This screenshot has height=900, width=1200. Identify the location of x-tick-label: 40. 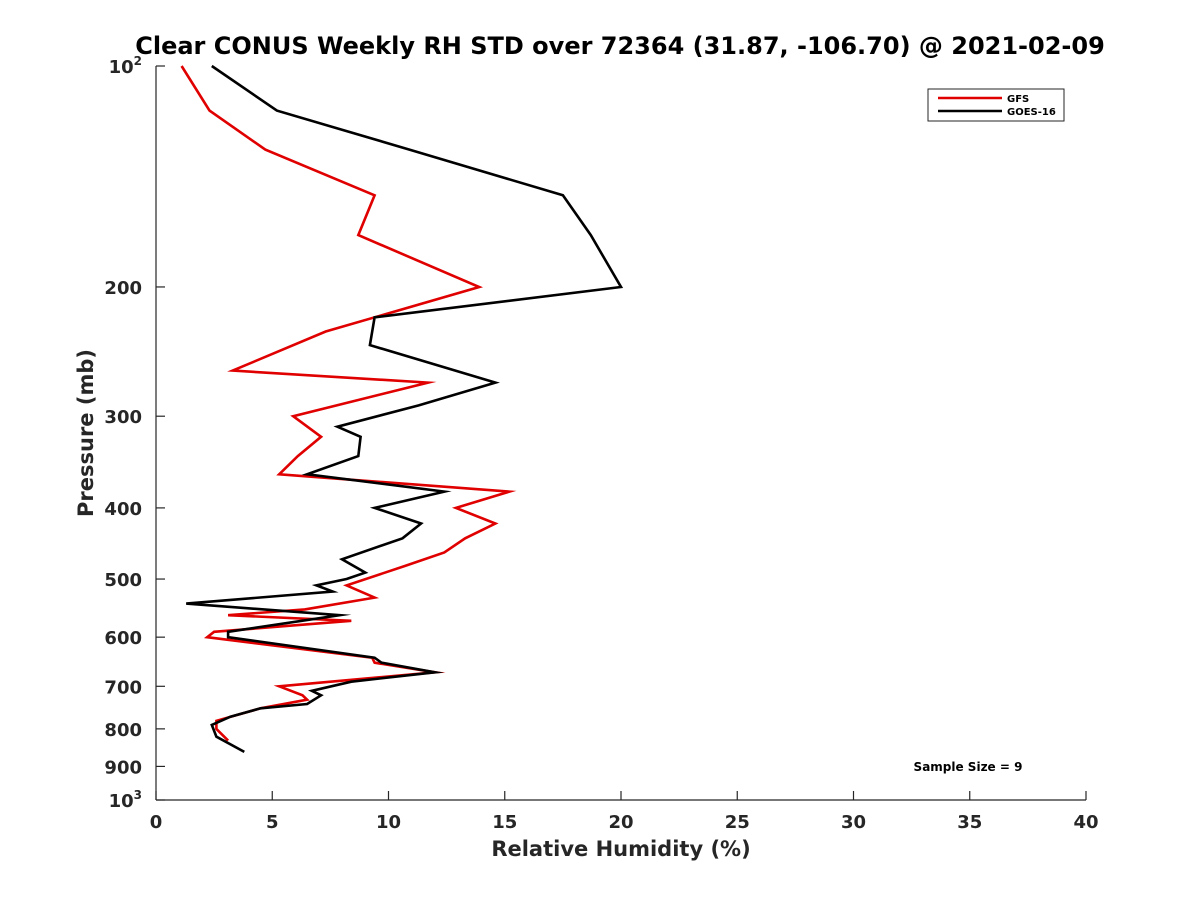
(1085, 822).